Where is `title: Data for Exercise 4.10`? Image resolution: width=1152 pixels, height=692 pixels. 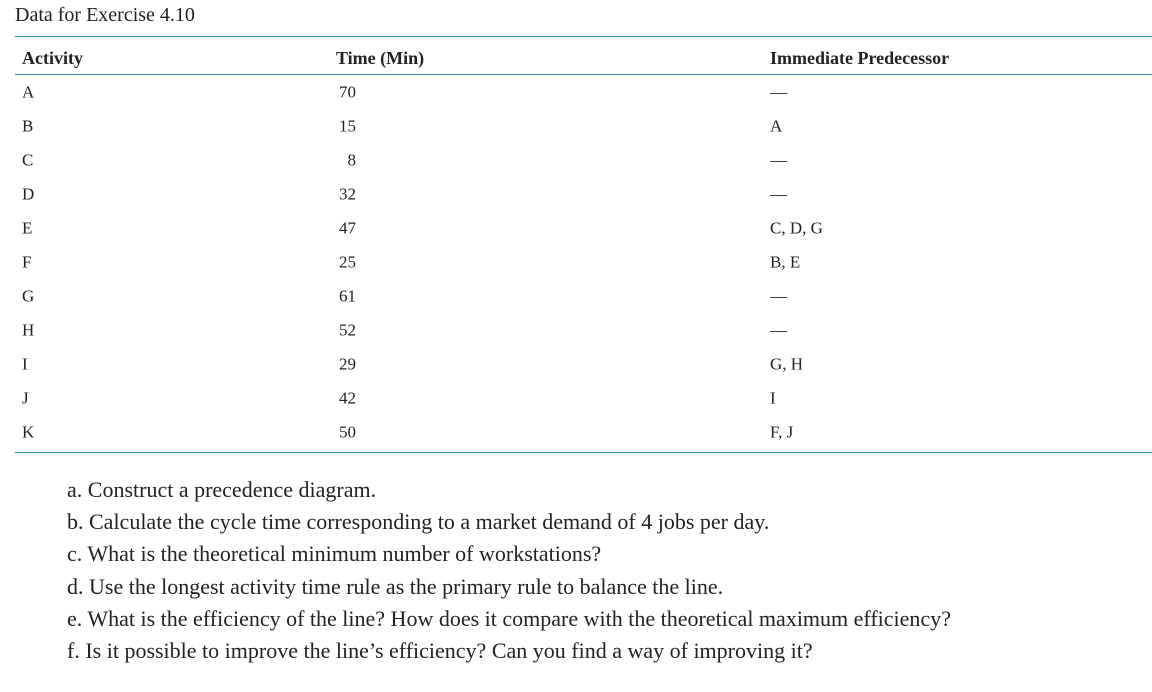
title: Data for Exercise 4.10 is located at coordinates (105, 15).